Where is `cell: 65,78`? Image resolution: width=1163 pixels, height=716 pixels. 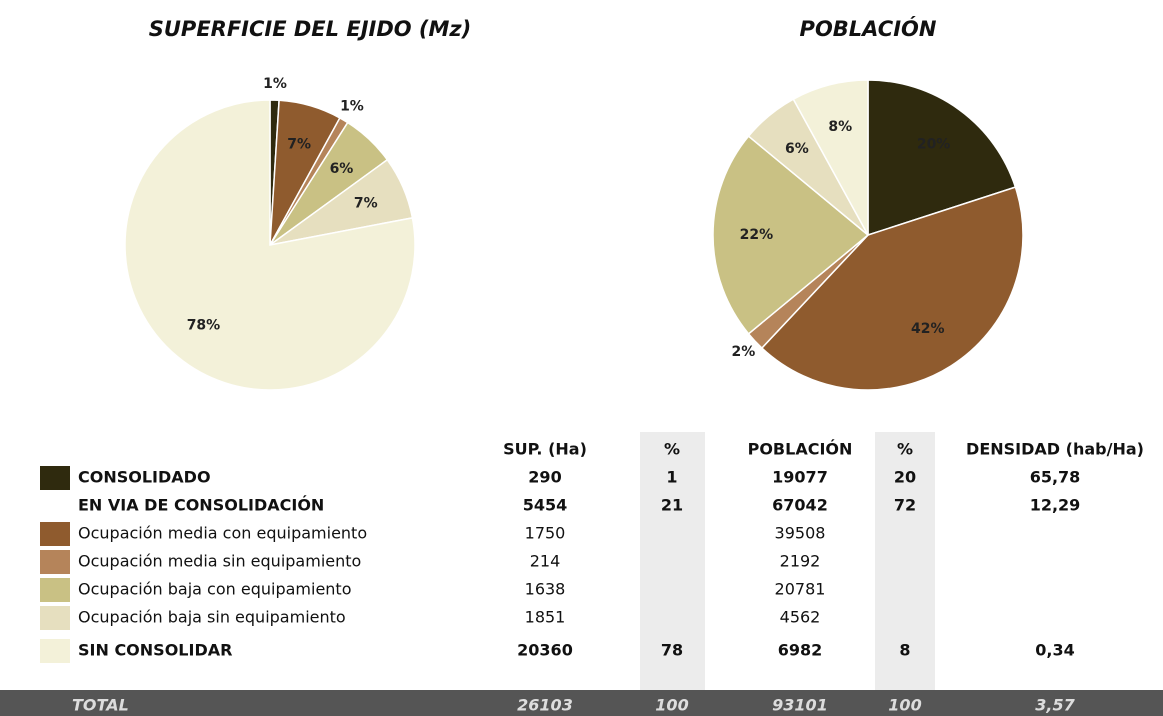 cell: 65,78 is located at coordinates (1055, 477).